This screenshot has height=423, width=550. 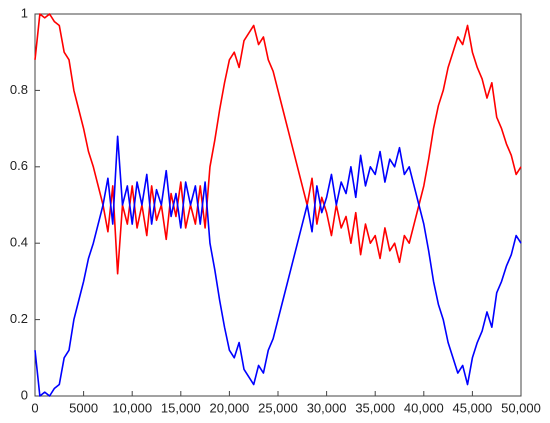 What do you see at coordinates (278, 407) in the screenshot?
I see `x-tick-label: 25,000` at bounding box center [278, 407].